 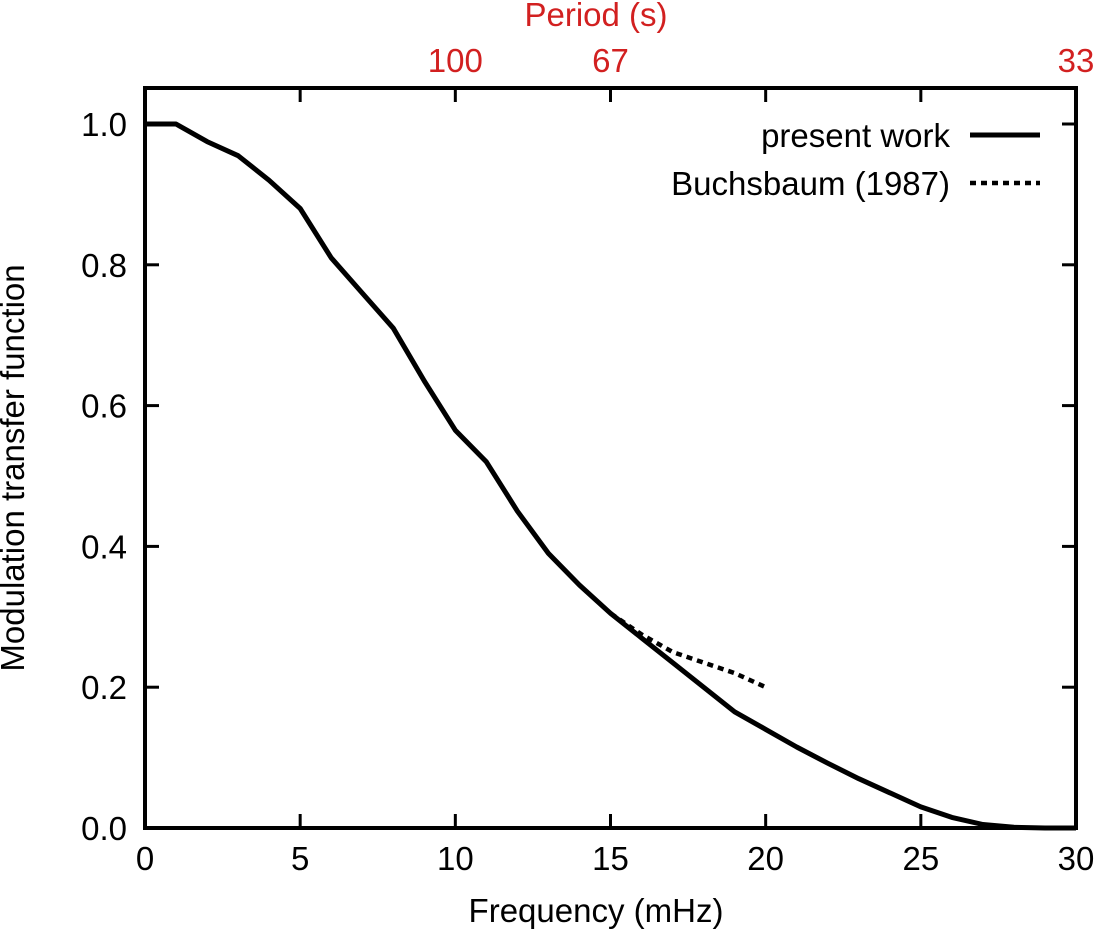 I want to click on x-tick-label: 15, so click(x=610, y=858).